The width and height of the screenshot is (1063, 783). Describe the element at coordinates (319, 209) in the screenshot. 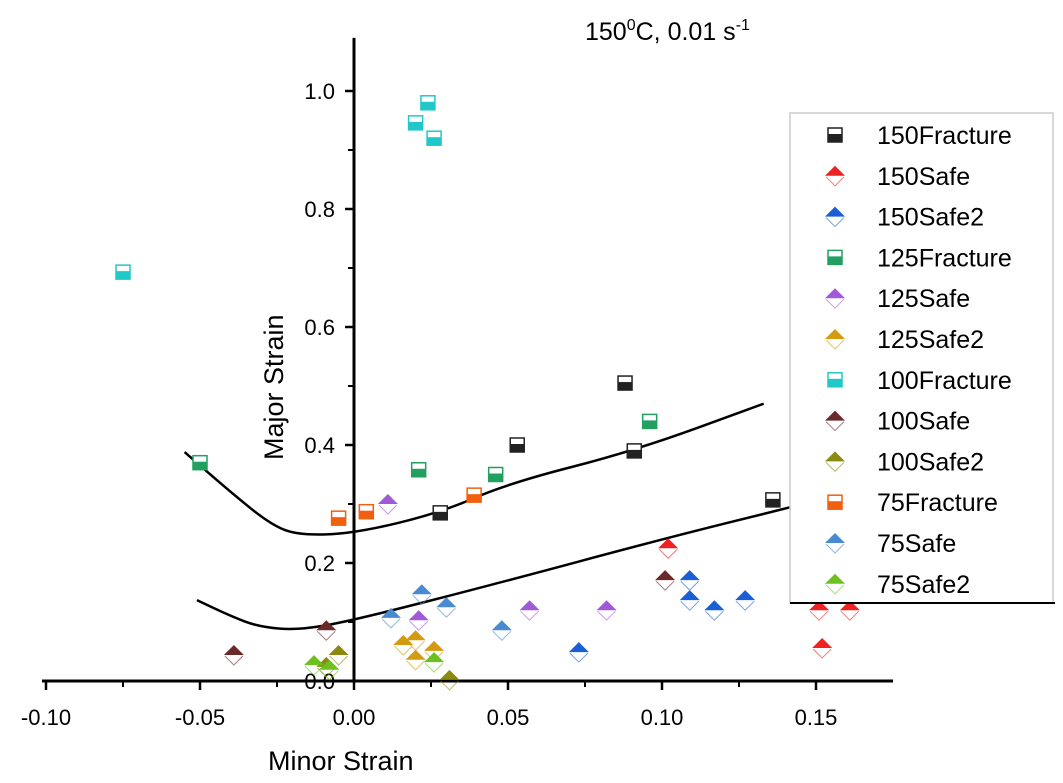

I see `y-tick-label: 0.8` at that location.